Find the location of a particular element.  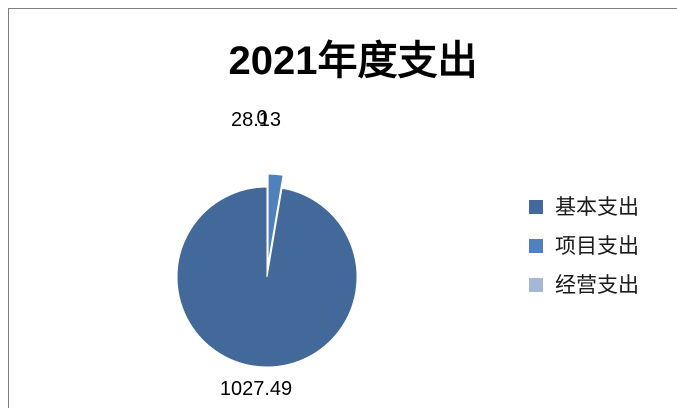

data-label-operating: 0 is located at coordinates (261, 118).